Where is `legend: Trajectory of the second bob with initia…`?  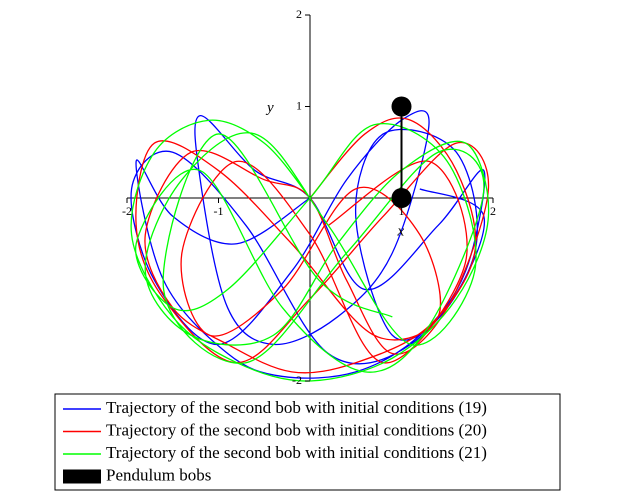 legend: Trajectory of the second bob with initia… is located at coordinates (275, 441).